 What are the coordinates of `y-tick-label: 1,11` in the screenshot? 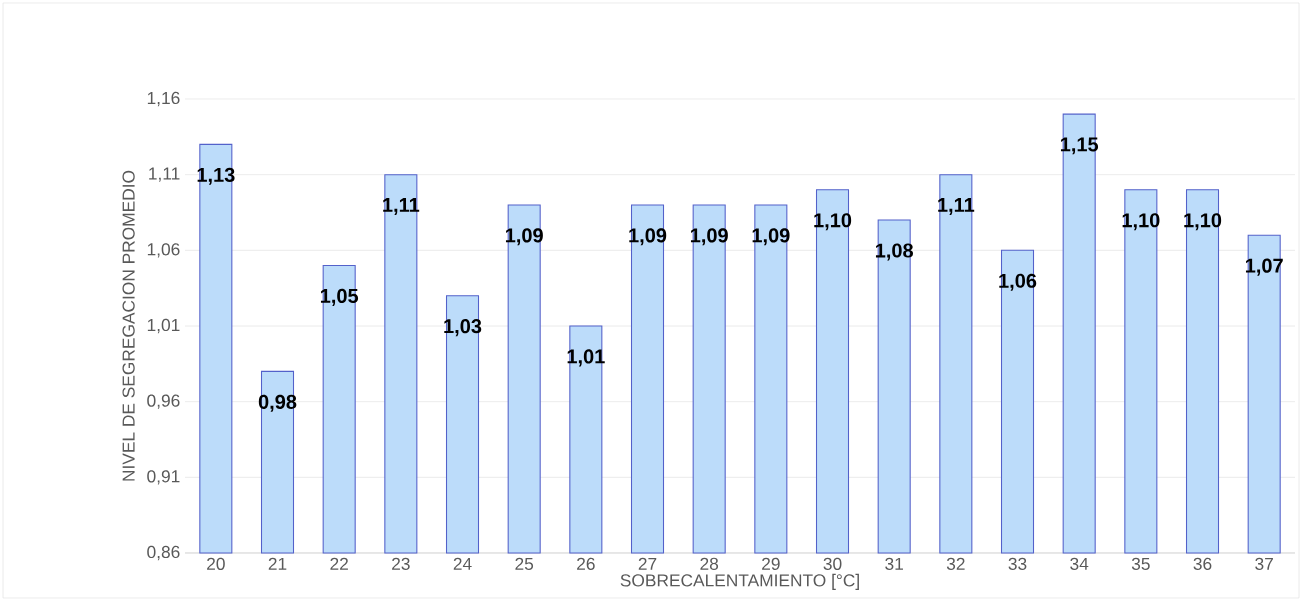 It's located at (164, 174).